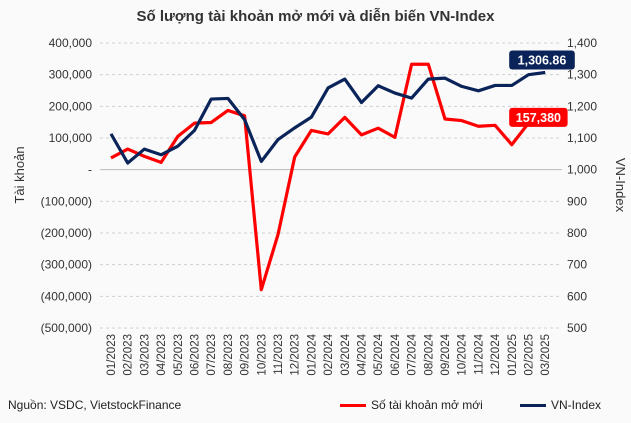  I want to click on y2-tick-label: 600, so click(577, 296).